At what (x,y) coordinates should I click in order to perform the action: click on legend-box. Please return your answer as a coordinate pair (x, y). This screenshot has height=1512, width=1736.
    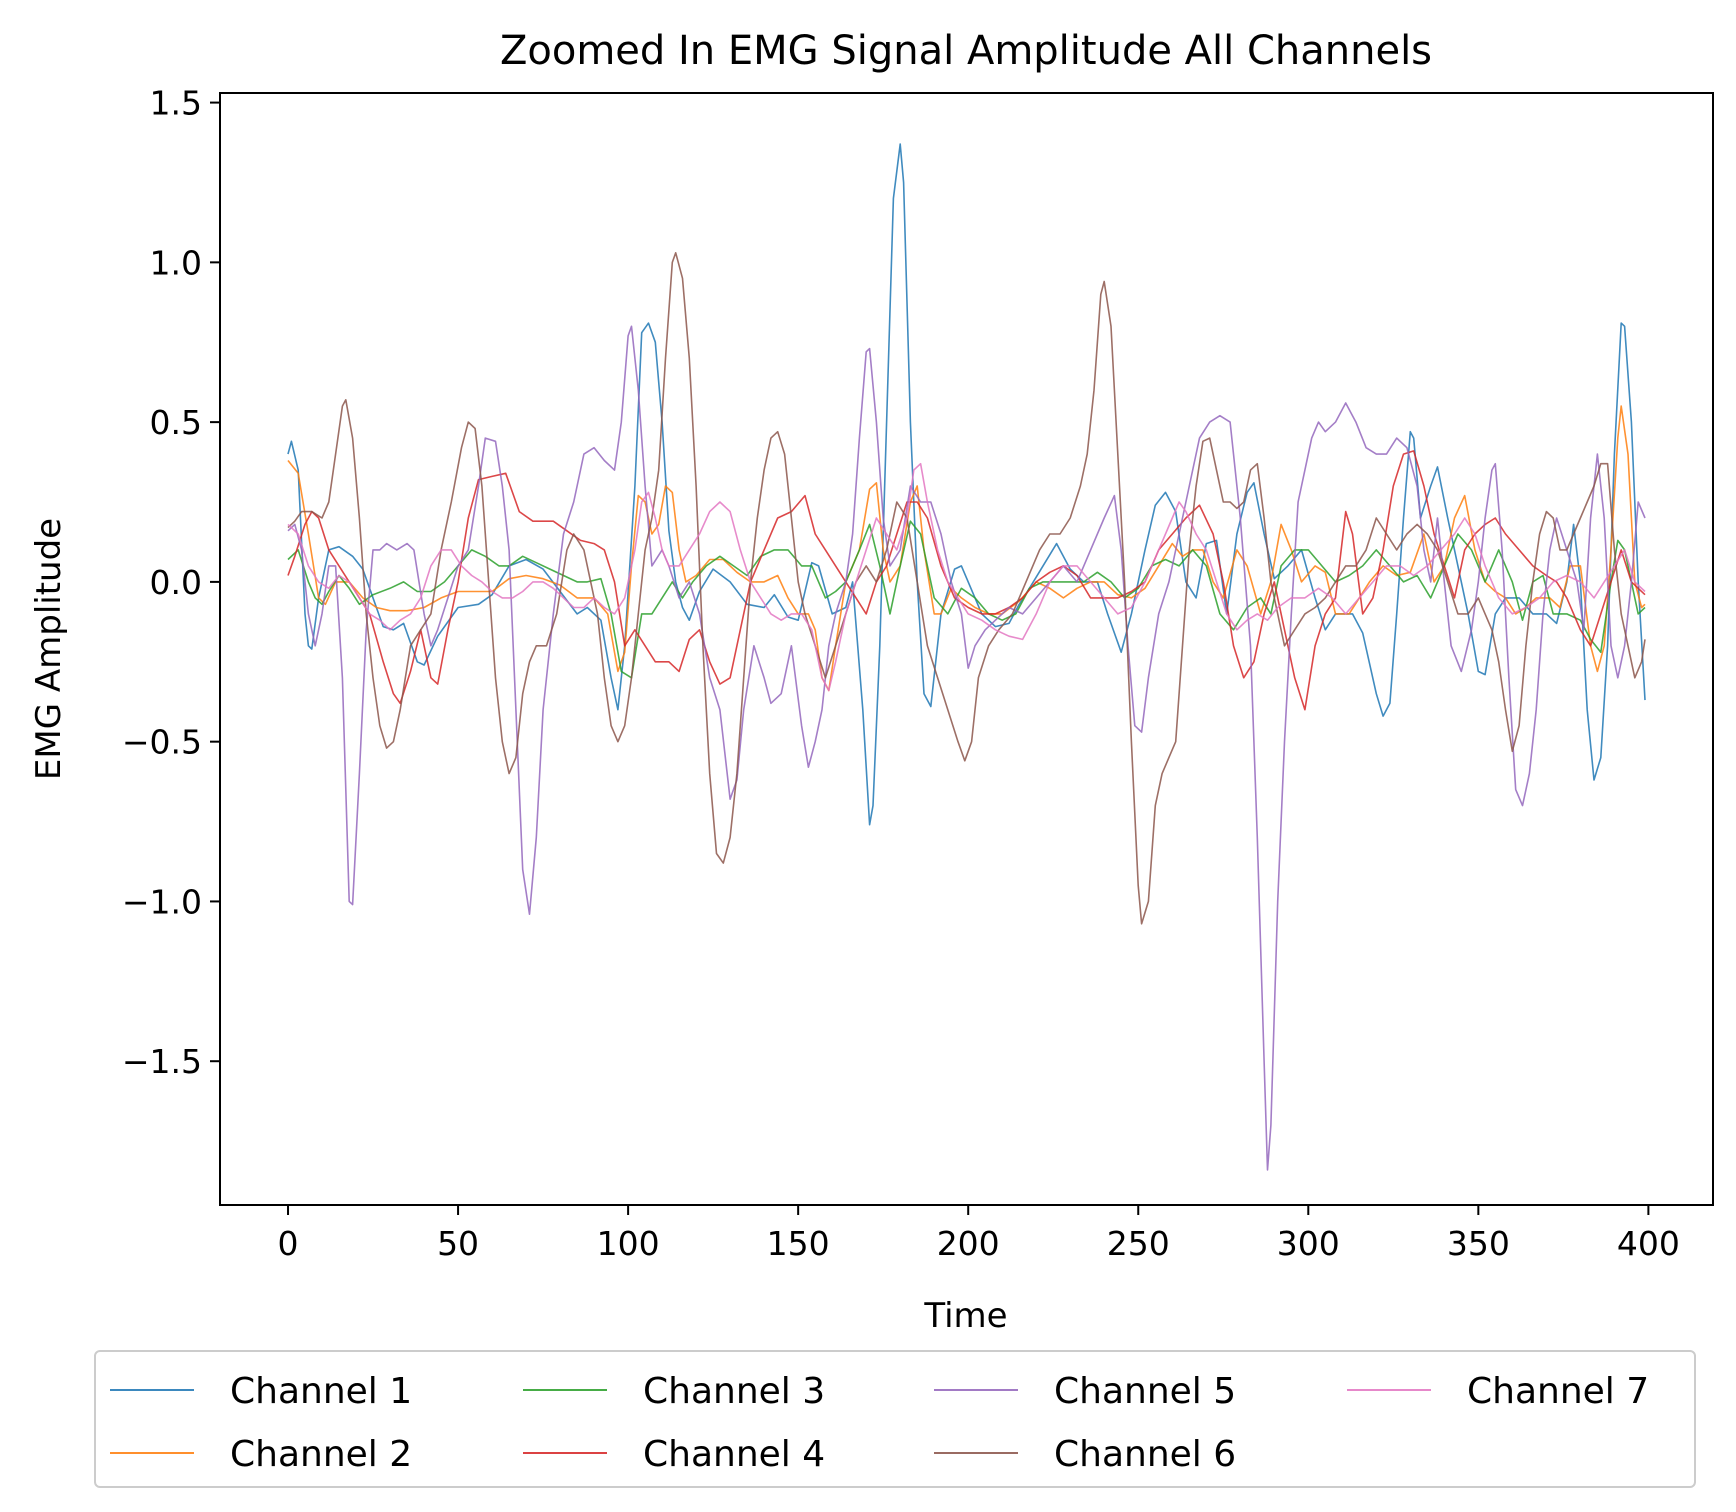
    Looking at the image, I should click on (895, 1419).